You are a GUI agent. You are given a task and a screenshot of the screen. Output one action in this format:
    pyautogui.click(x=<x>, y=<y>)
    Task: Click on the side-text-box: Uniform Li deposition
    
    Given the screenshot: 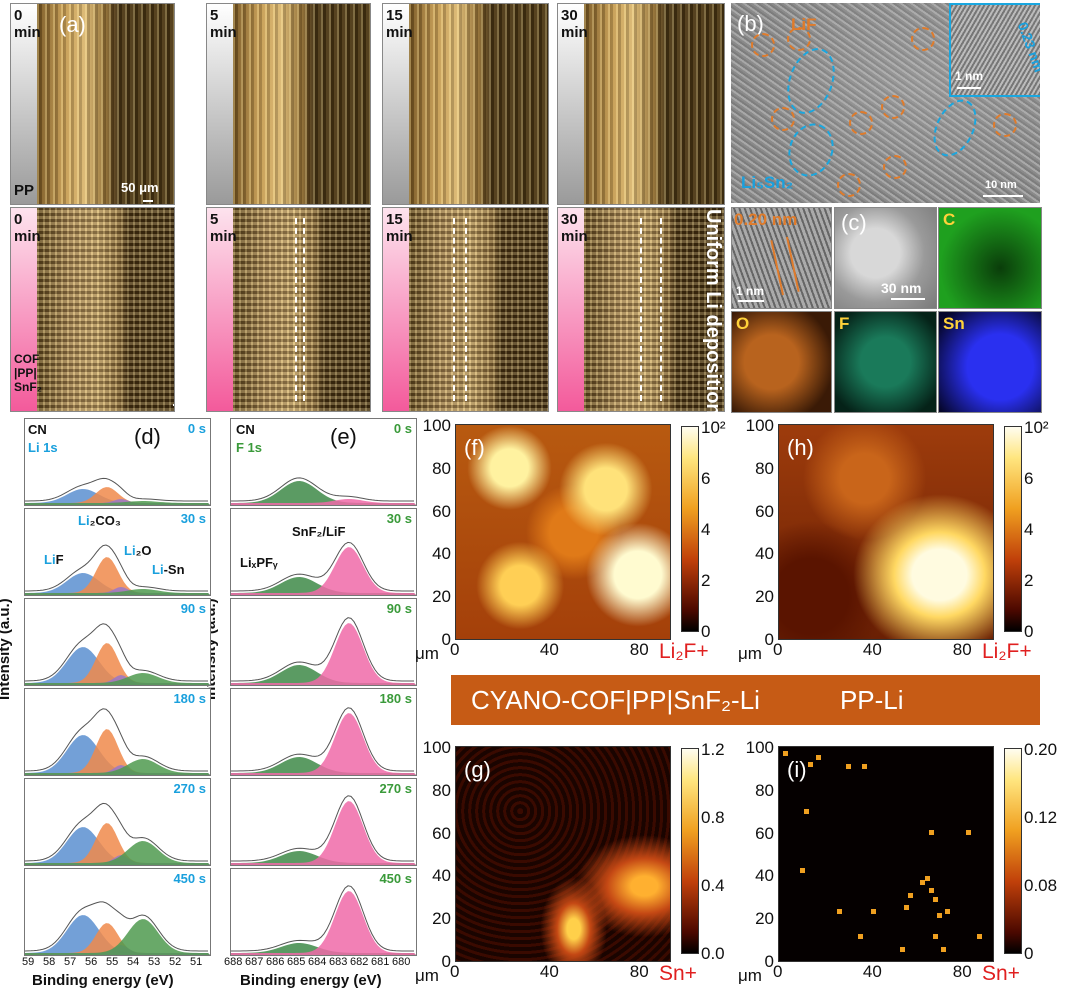 What is the action you would take?
    pyautogui.click(x=708, y=310)
    